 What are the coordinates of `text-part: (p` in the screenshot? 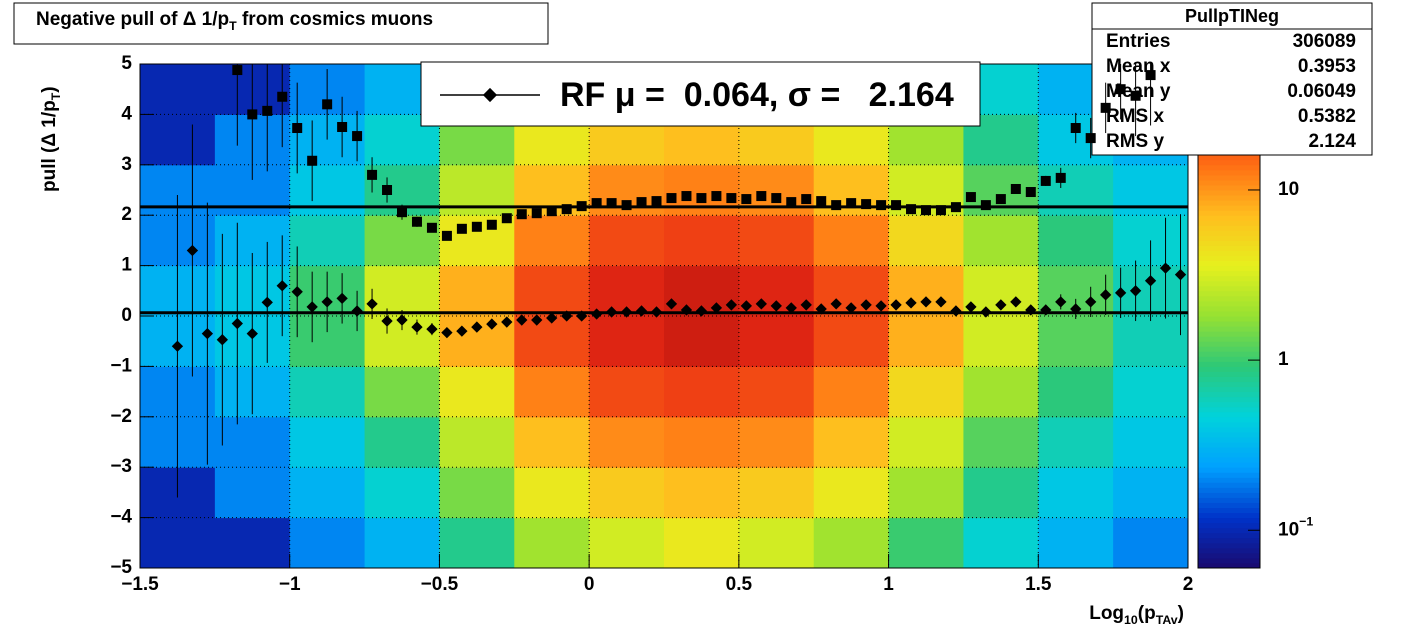 It's located at (1147, 613).